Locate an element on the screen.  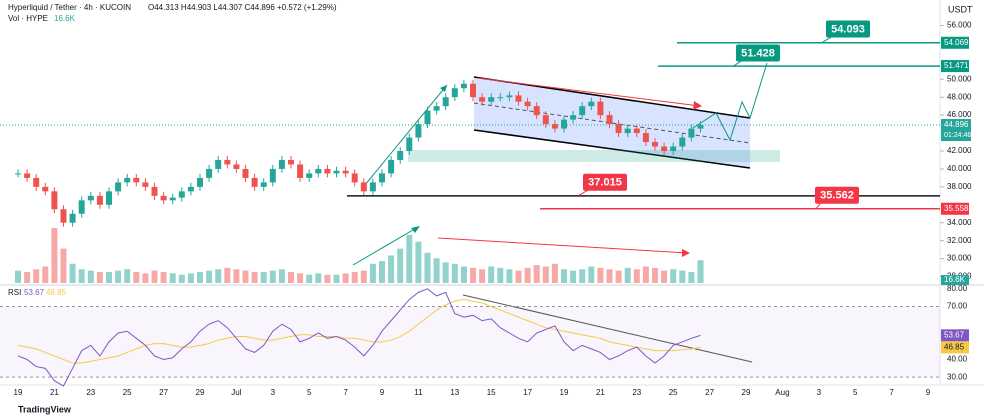
callout-label: 54.093 is located at coordinates (848, 29).